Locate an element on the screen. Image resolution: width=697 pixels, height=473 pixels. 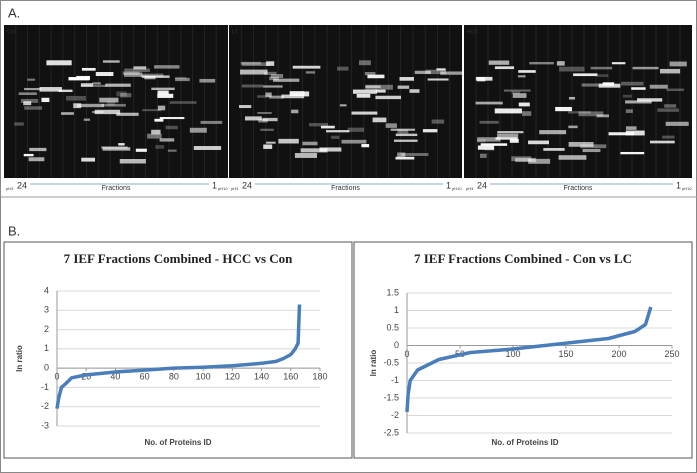
x-tick-label: 120 is located at coordinates (232, 377).